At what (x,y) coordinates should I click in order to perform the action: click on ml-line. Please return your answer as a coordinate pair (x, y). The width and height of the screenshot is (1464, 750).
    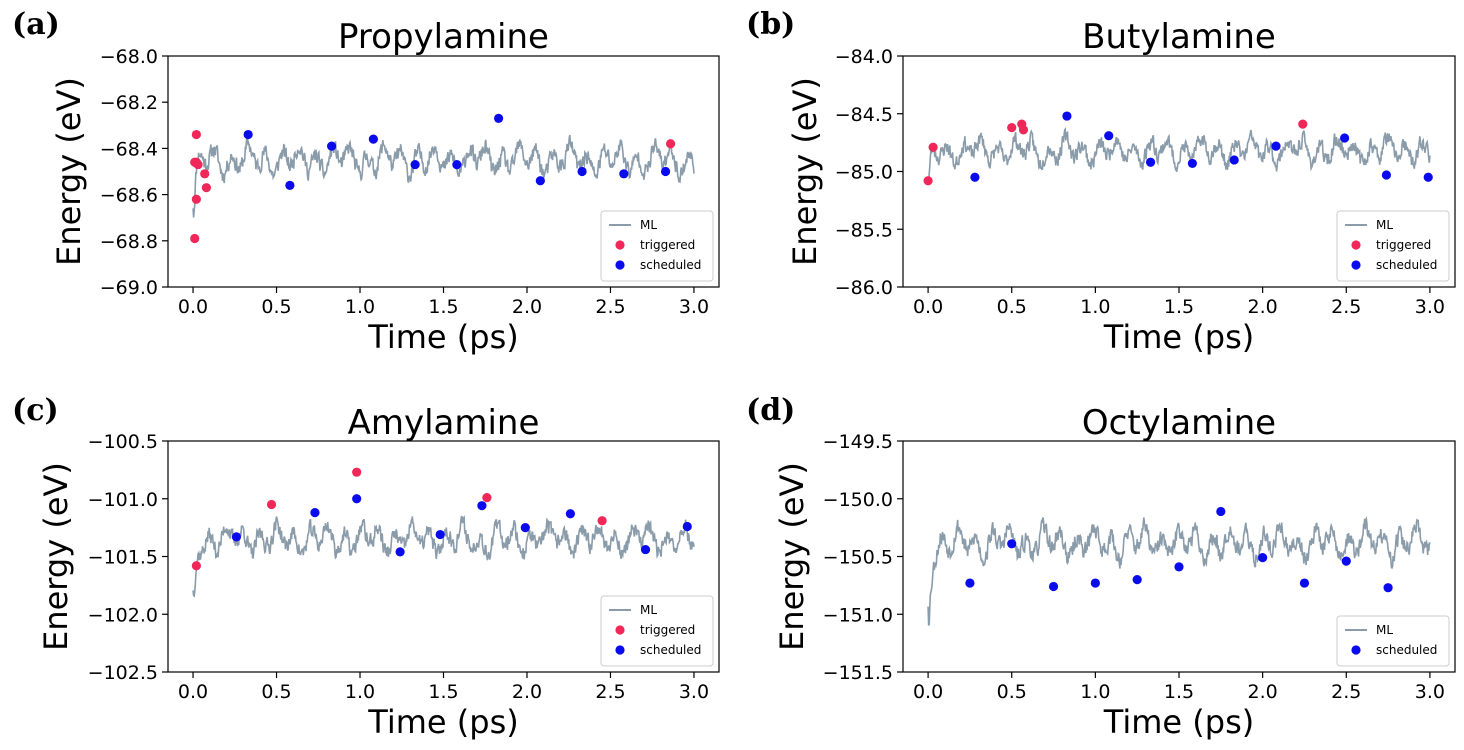
    Looking at the image, I should click on (443, 556).